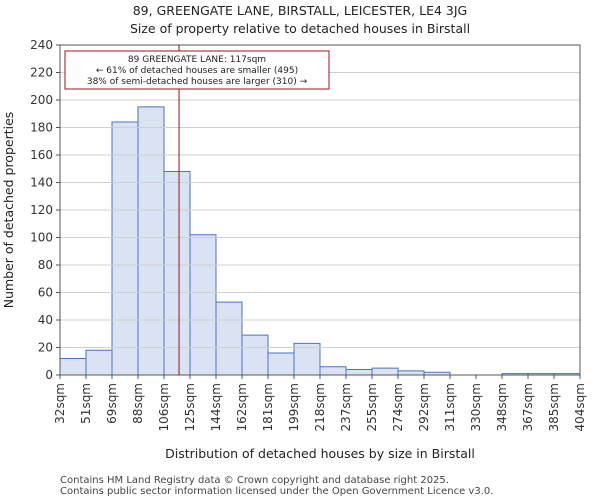  I want to click on x-tick-label: 106sqm, so click(164, 407).